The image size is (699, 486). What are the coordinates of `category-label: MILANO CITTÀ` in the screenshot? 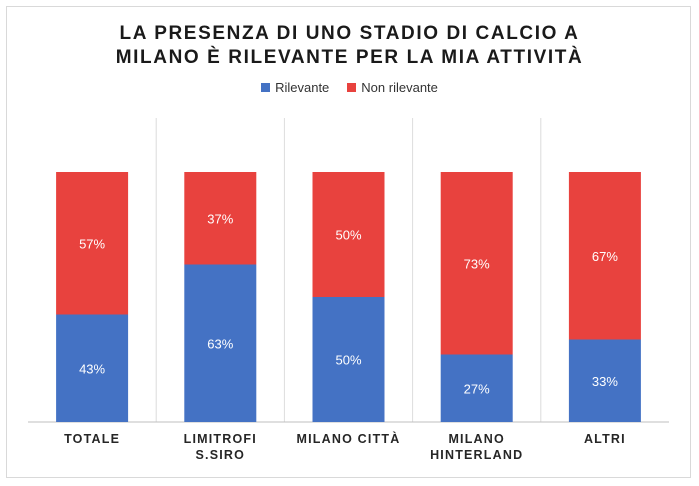 It's located at (349, 438).